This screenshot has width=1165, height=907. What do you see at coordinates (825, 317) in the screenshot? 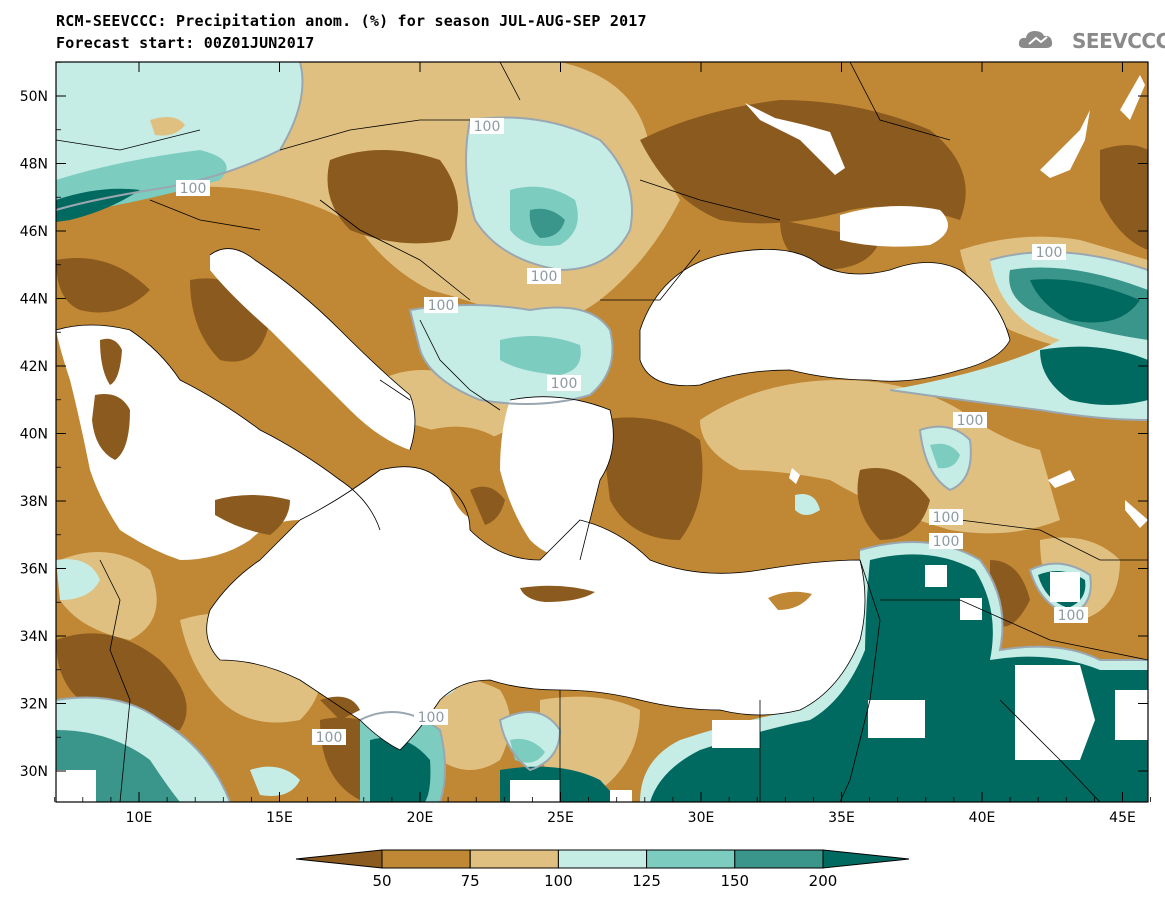
I see `black-sea` at bounding box center [825, 317].